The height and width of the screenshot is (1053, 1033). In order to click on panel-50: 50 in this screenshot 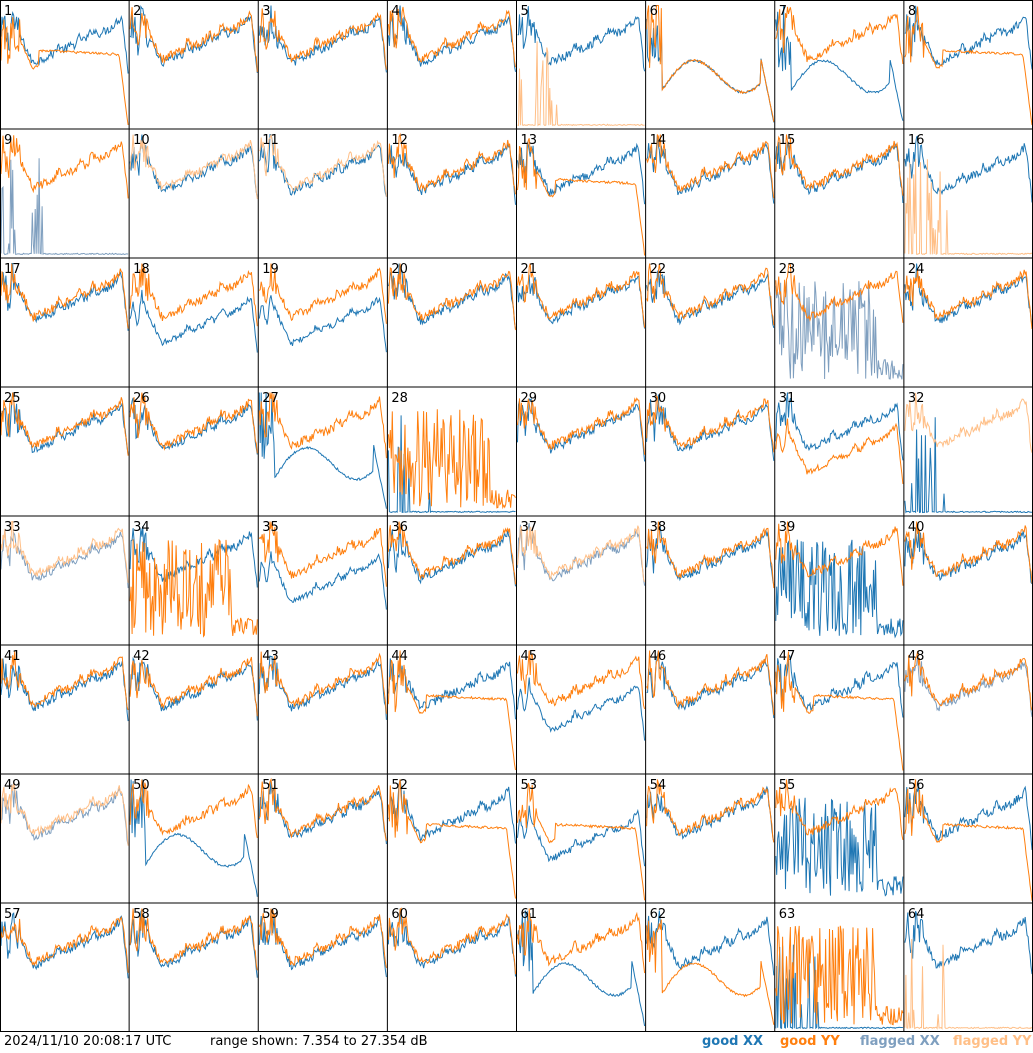, I will do `click(193, 837)`.